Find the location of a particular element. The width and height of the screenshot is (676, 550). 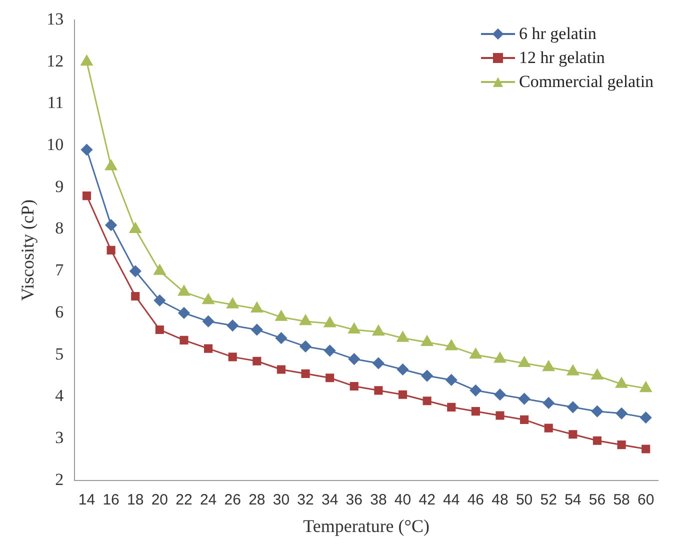

y-tick-label: 9 is located at coordinates (59, 186).